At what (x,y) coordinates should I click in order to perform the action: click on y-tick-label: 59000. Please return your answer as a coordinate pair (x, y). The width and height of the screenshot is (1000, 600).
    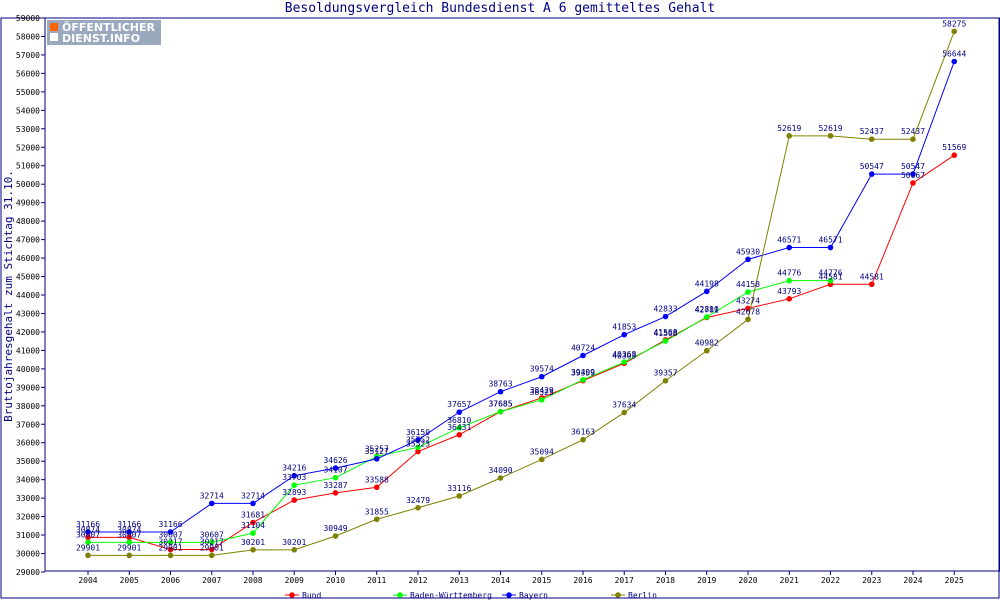
    Looking at the image, I should click on (28, 18).